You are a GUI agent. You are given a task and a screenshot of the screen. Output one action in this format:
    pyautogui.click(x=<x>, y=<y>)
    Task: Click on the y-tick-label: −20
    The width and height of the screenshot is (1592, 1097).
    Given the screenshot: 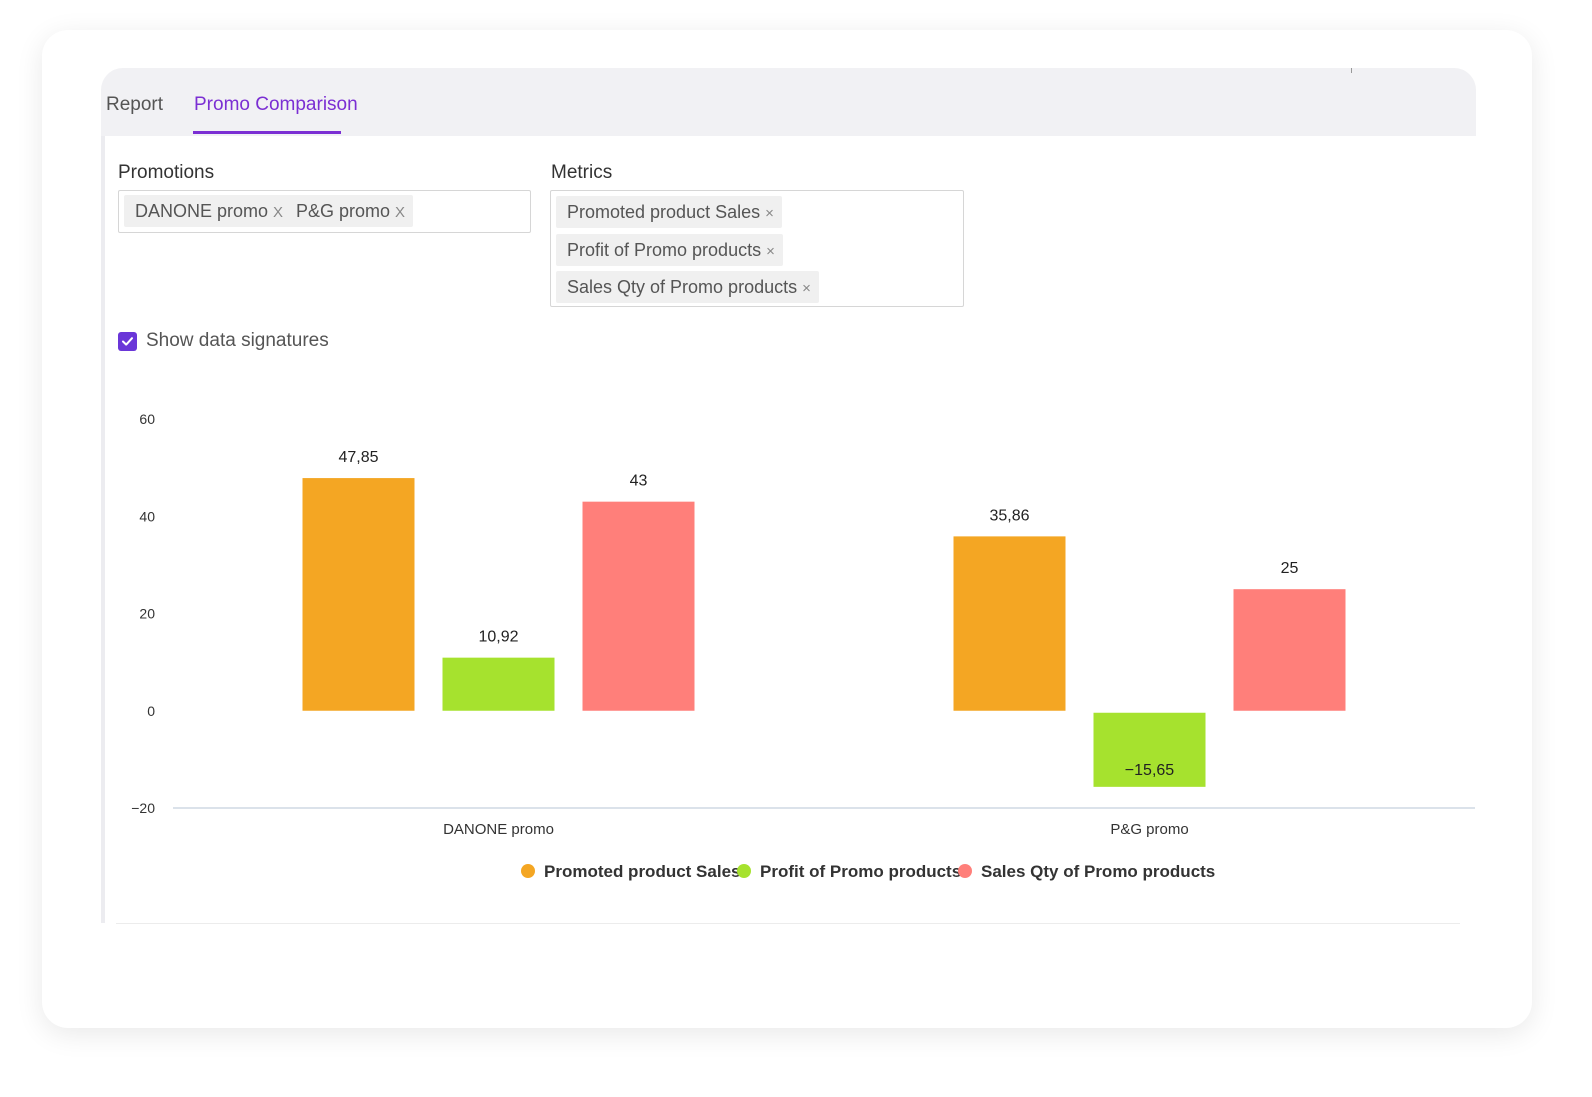 What is the action you would take?
    pyautogui.click(x=143, y=808)
    